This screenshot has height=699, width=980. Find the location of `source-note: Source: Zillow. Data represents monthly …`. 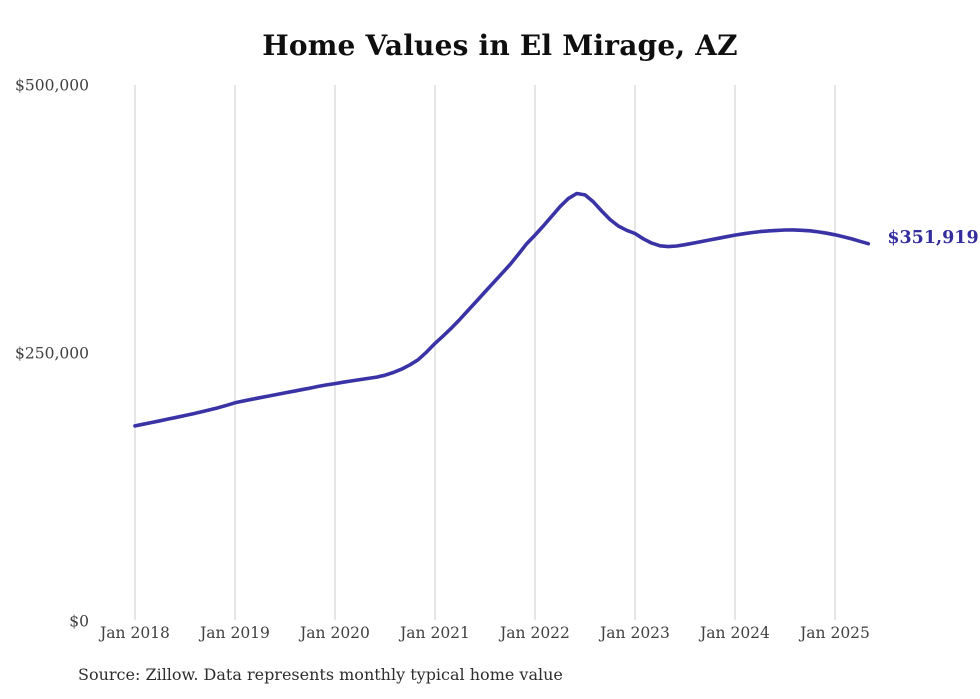

source-note: Source: Zillow. Data represents monthly … is located at coordinates (320, 674).